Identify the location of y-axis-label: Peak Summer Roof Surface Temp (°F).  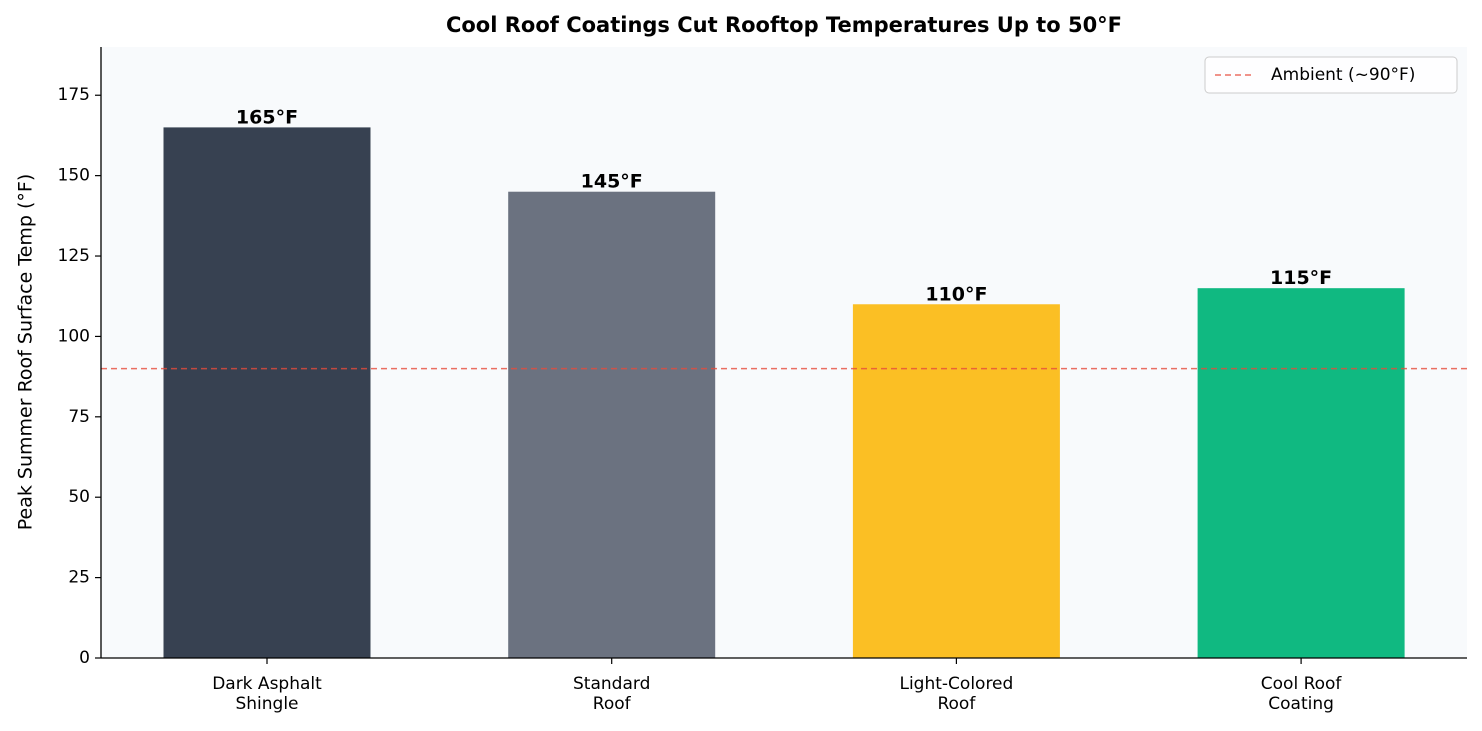
(26, 352).